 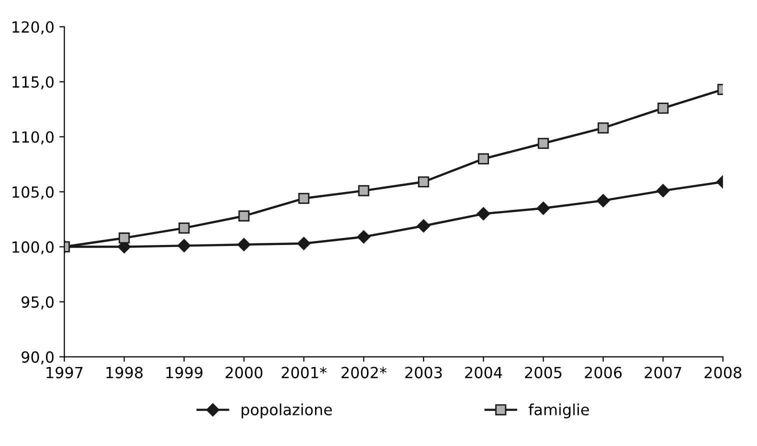 I want to click on x-tick-label: 2002*, so click(x=364, y=372).